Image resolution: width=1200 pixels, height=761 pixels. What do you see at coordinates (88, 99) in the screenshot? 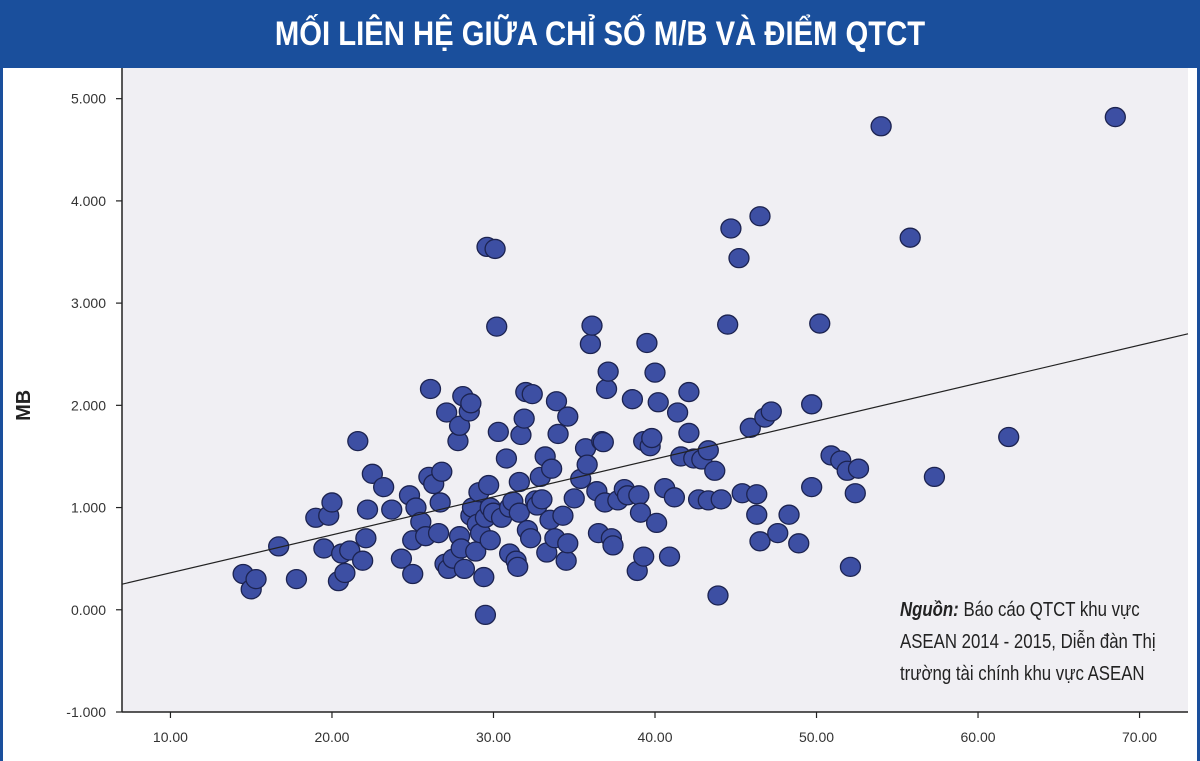
I see `y-tick-label: 5.000` at bounding box center [88, 99].